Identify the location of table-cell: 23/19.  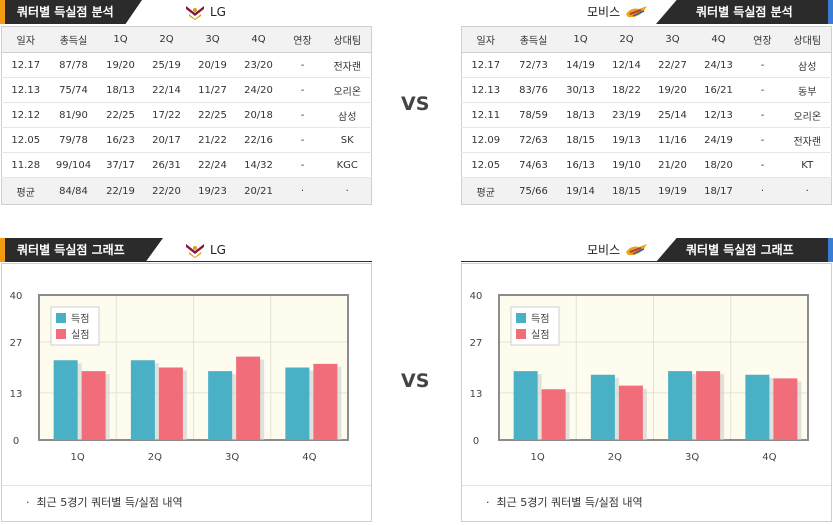
(626, 115).